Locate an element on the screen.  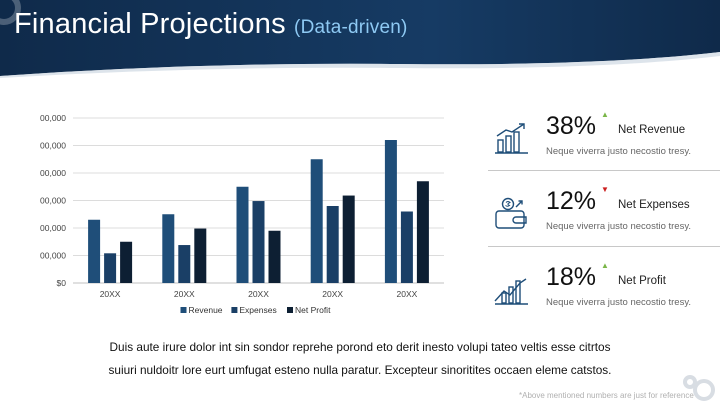
kpi-label: Net Profit is located at coordinates (642, 281).